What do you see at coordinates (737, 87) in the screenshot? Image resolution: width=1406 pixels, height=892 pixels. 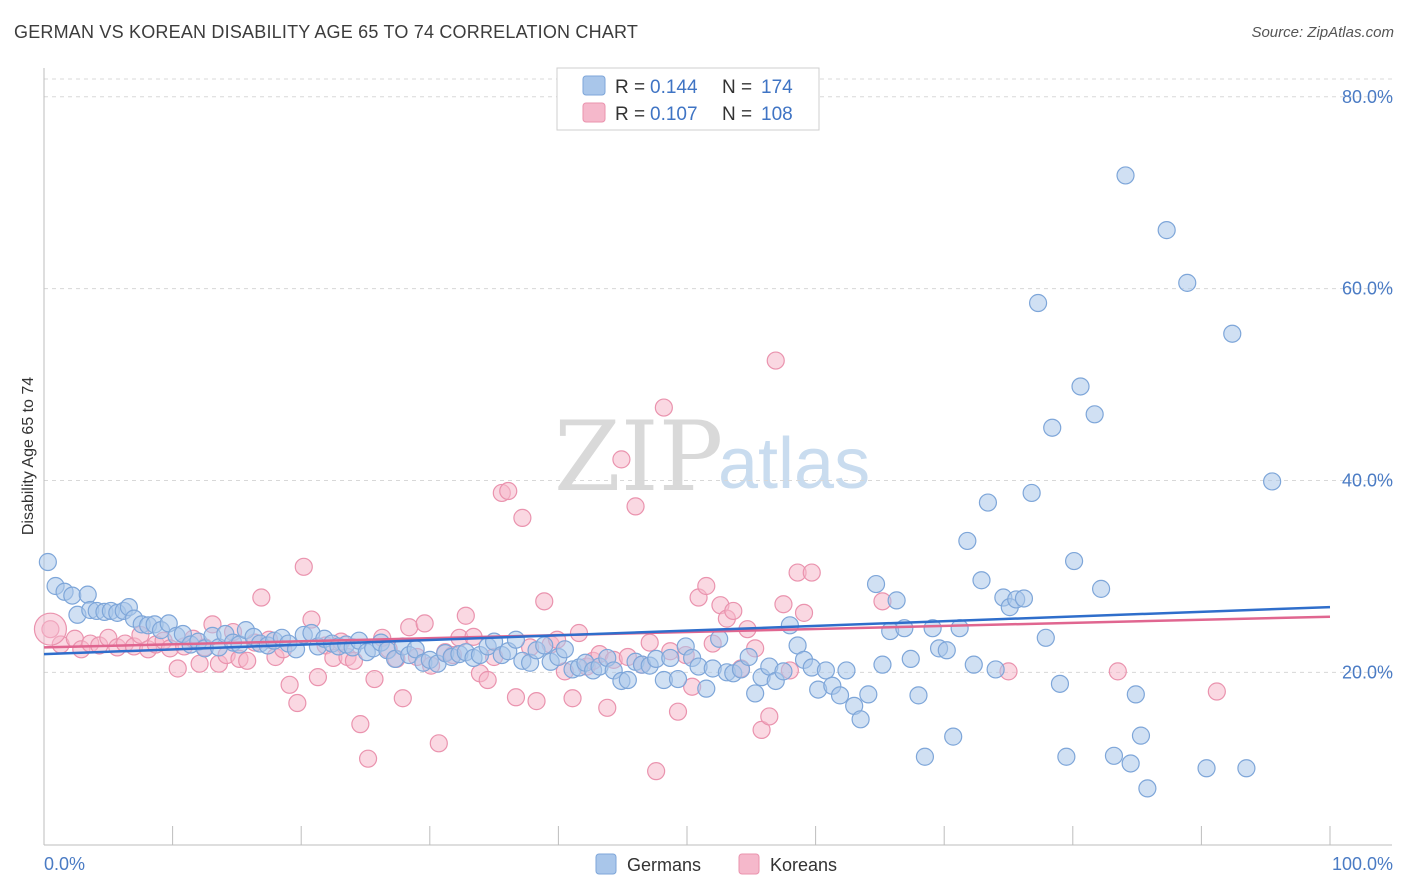 I see `legend-n-label-germans: N =` at bounding box center [737, 87].